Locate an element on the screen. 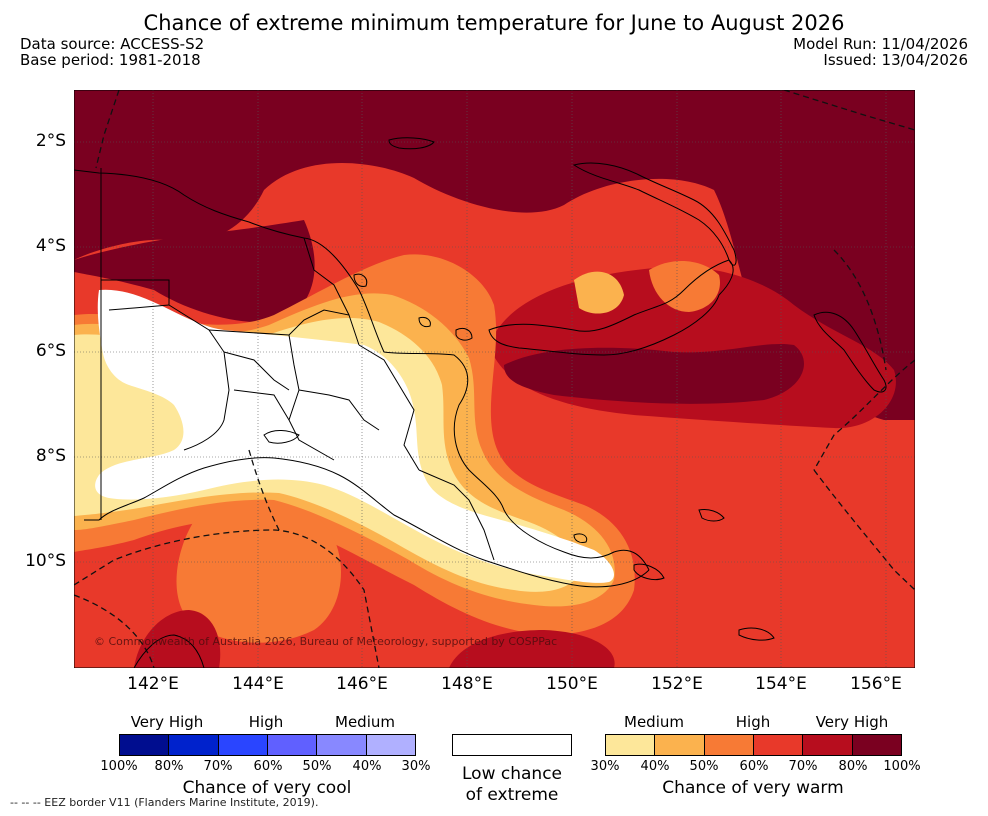  warm-cat-high: High is located at coordinates (753, 722).